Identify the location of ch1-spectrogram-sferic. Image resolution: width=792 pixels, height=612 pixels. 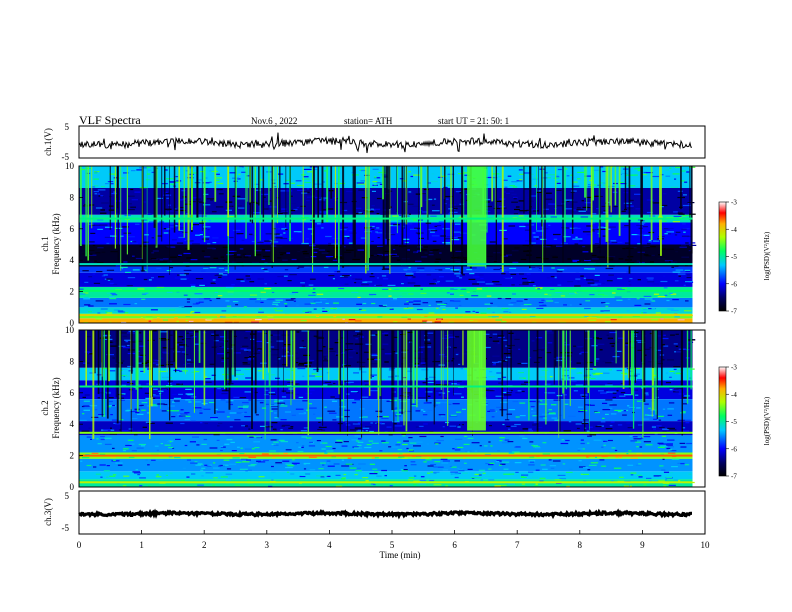
(115, 207).